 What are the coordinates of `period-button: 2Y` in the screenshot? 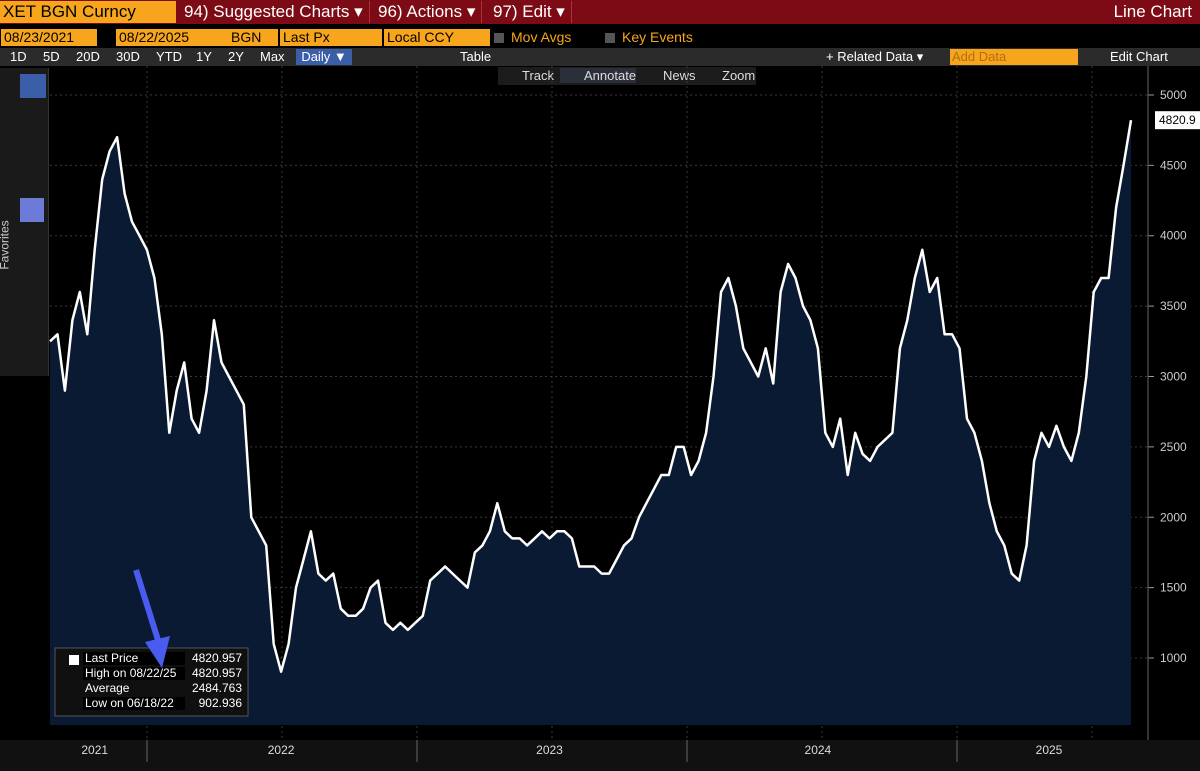 It's located at (236, 56).